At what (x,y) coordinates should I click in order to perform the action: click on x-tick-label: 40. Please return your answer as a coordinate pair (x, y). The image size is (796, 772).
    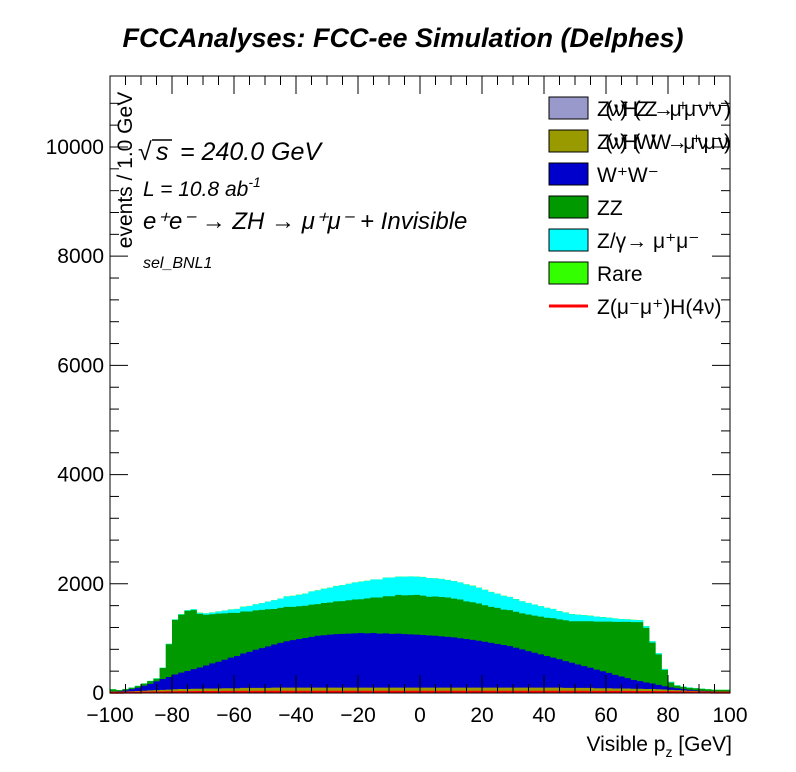
    Looking at the image, I should click on (543, 715).